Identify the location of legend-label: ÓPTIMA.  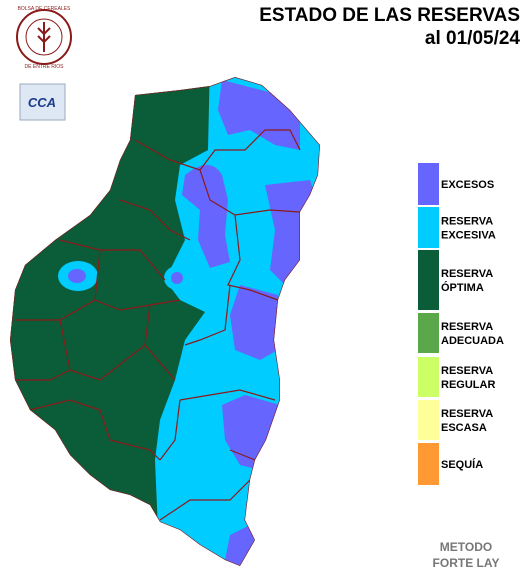
(462, 287).